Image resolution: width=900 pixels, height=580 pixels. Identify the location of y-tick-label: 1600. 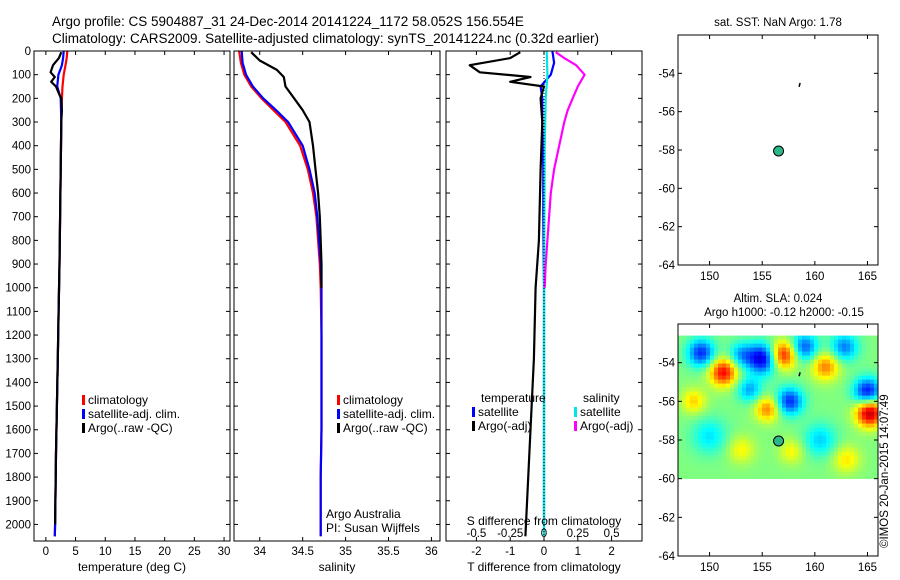
(18, 431).